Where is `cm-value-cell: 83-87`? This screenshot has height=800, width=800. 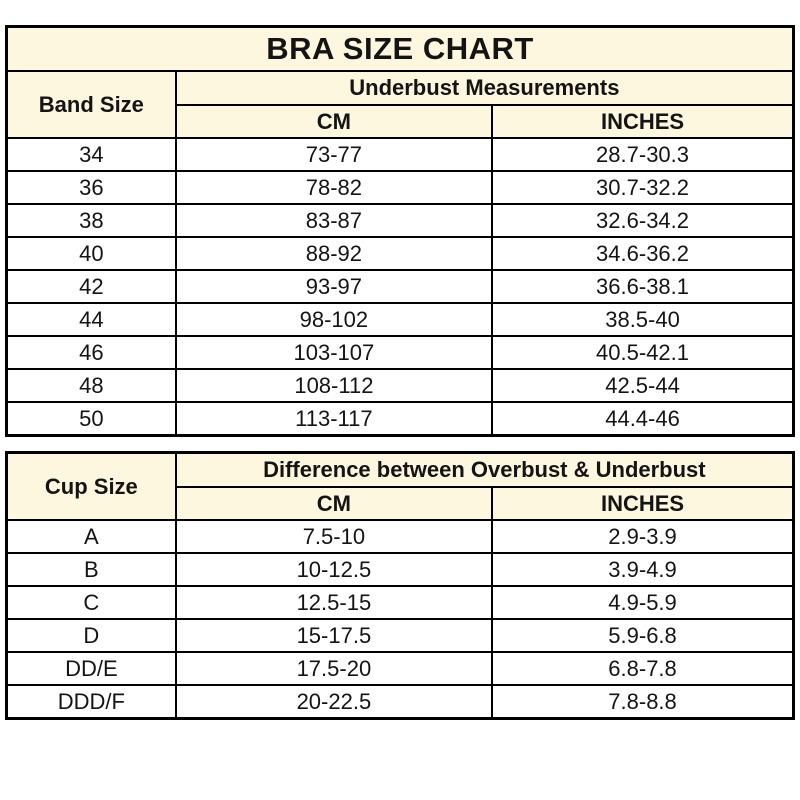 cm-value-cell: 83-87 is located at coordinates (334, 220).